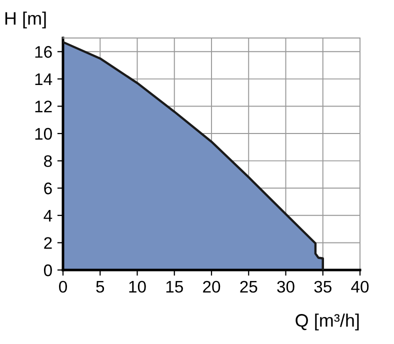 Image resolution: width=394 pixels, height=344 pixels. What do you see at coordinates (137, 286) in the screenshot?
I see `x-tick-label: 10` at bounding box center [137, 286].